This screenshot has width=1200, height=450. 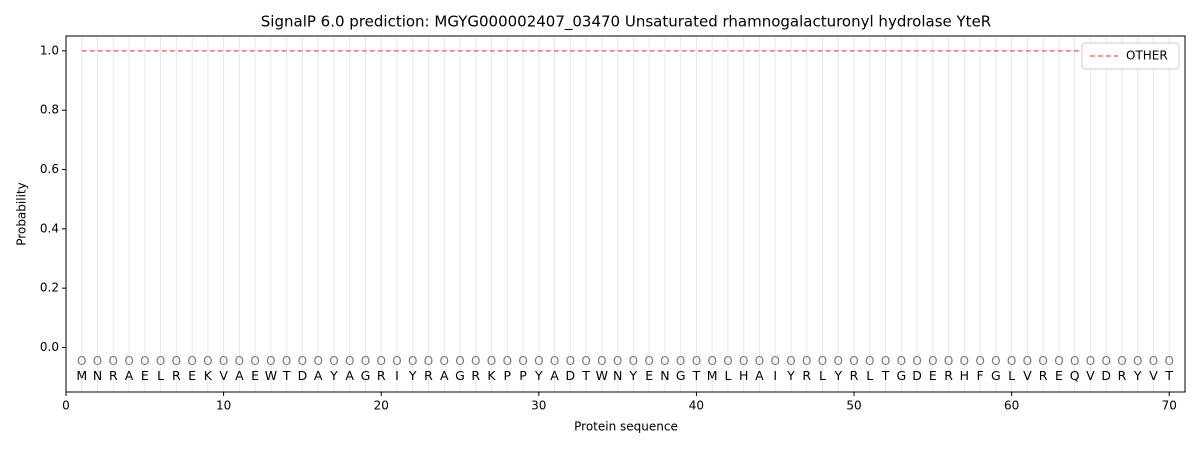 I want to click on x-tick-label: 10, so click(x=223, y=406).